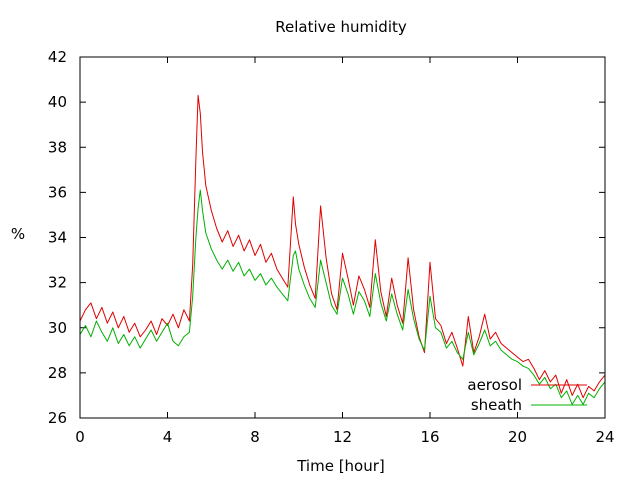 Image resolution: width=640 pixels, height=480 pixels. What do you see at coordinates (168, 437) in the screenshot?
I see `x-tick-label: 4` at bounding box center [168, 437].